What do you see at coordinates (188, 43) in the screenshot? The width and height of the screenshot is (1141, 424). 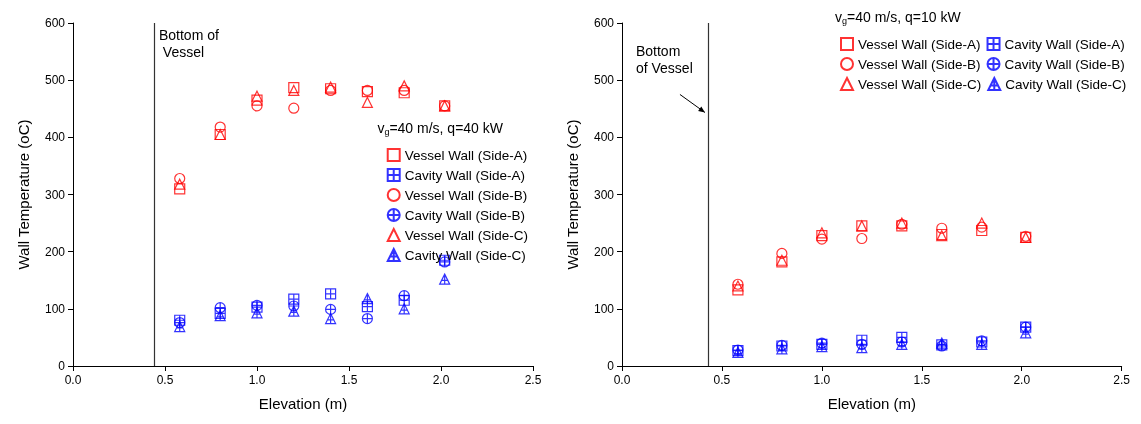 I see `ref-line-label: Bottom of Vessel` at bounding box center [188, 43].